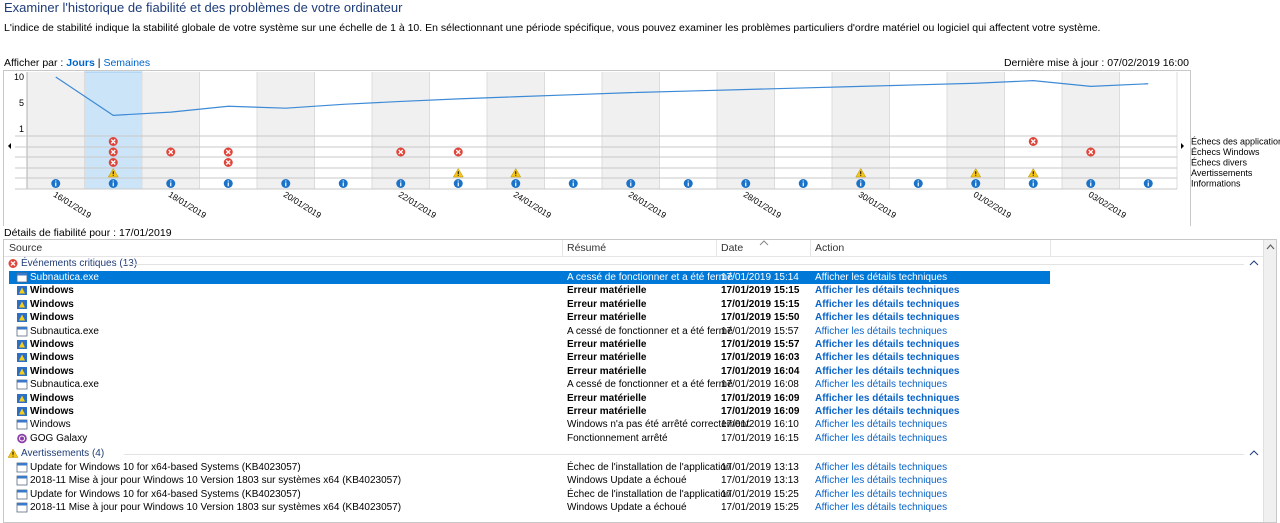  What do you see at coordinates (760, 467) in the screenshot?
I see `date: 17/01/2019 13:13` at bounding box center [760, 467].